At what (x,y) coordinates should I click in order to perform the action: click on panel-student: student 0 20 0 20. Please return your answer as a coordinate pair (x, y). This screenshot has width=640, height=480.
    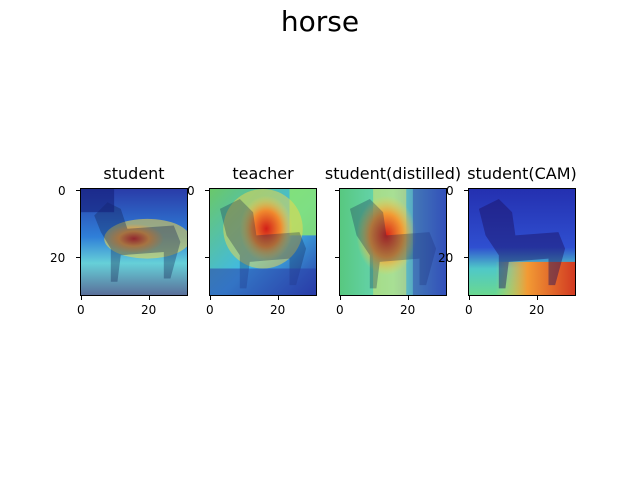
    Looking at the image, I should click on (136, 240).